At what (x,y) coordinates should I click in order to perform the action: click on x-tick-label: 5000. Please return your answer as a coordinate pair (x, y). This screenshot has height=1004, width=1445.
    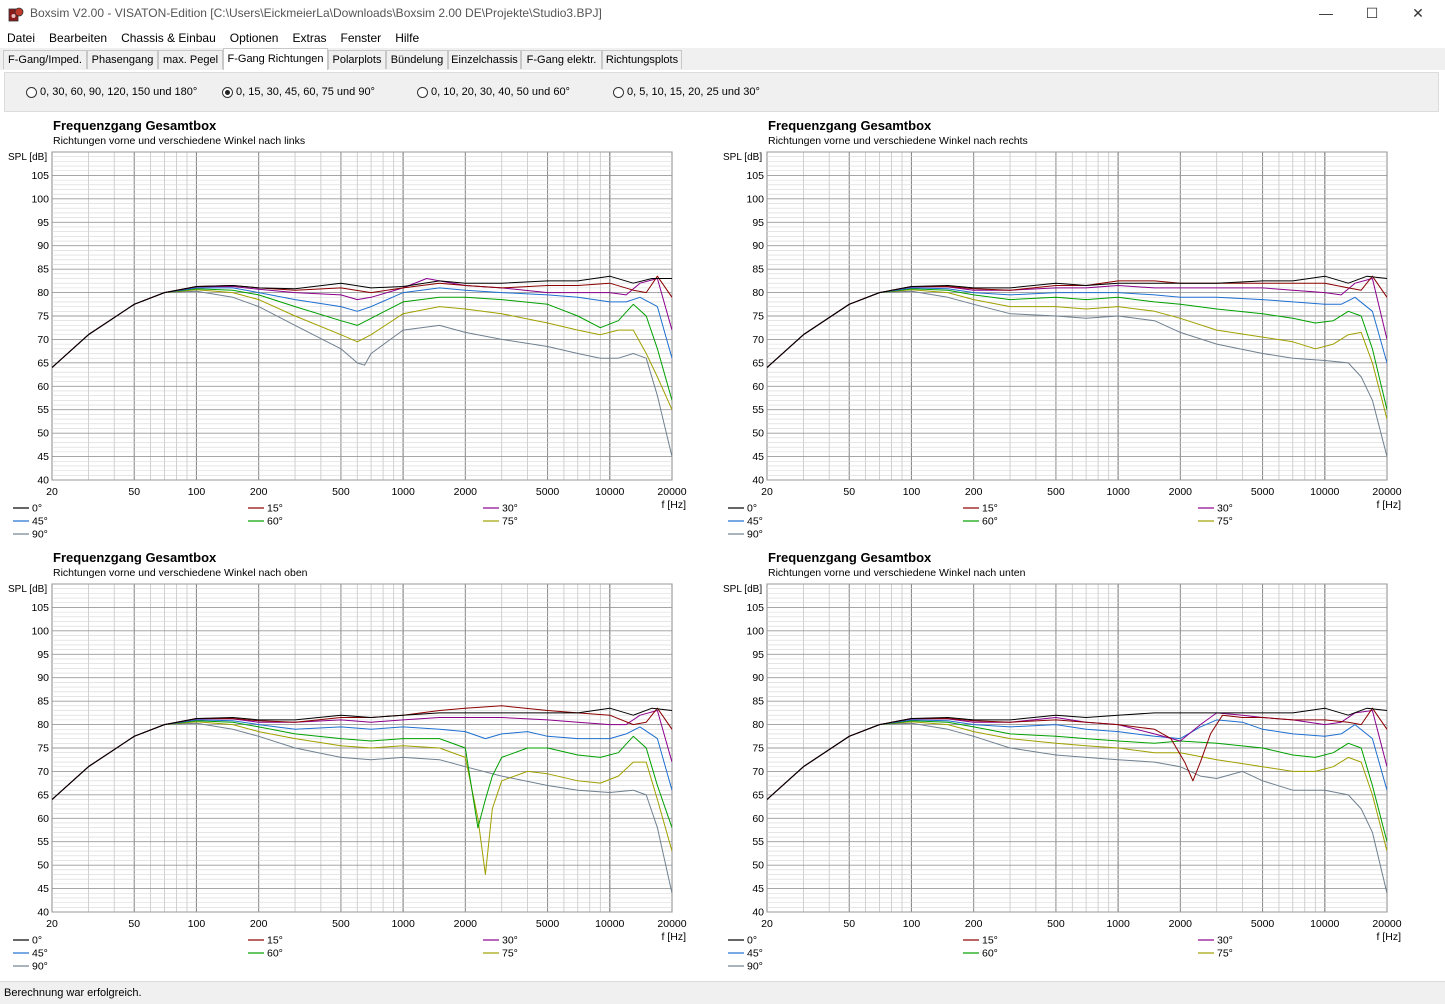
    Looking at the image, I should click on (1263, 924).